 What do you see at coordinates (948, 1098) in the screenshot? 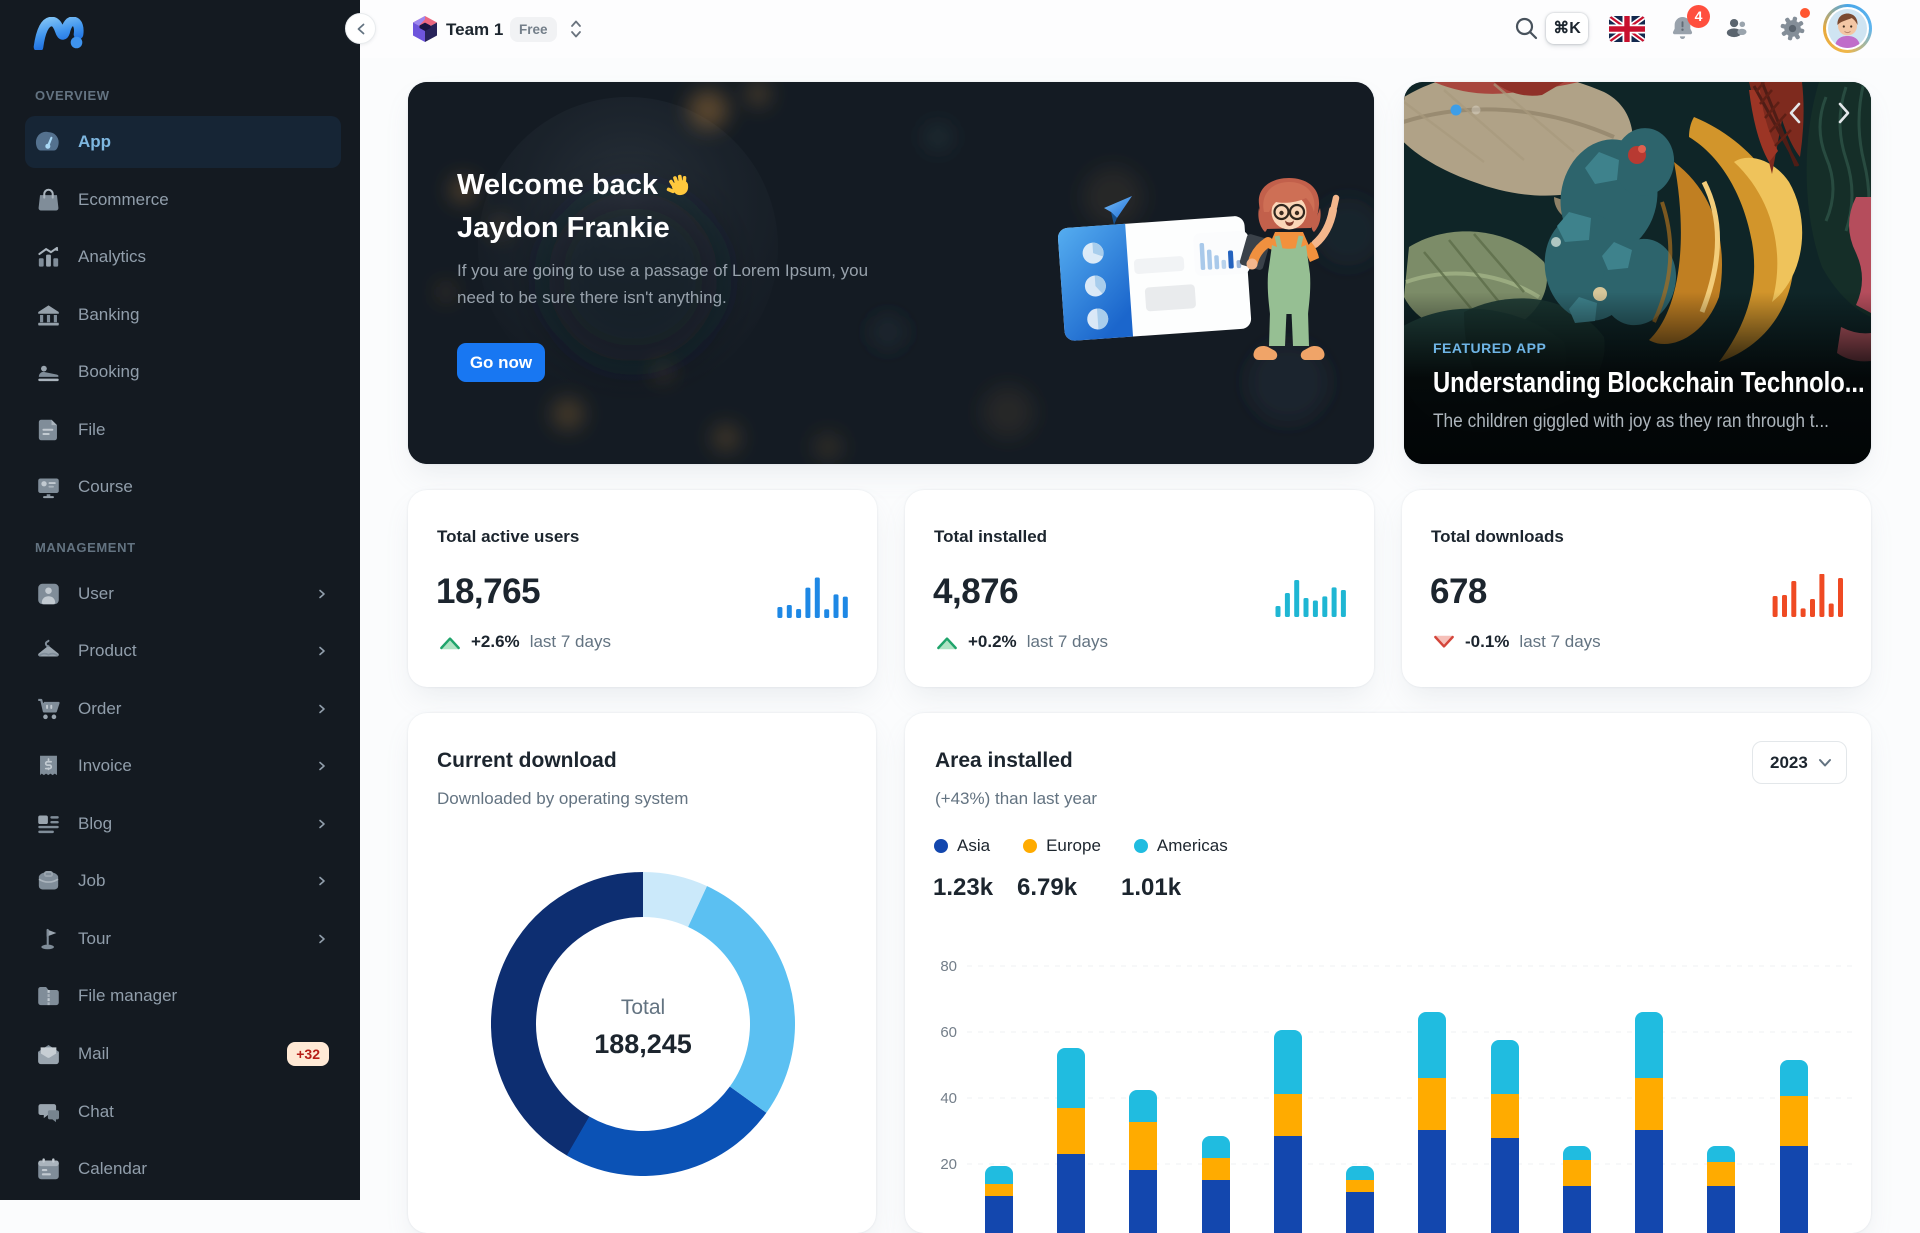
I see `svg-text: 40` at bounding box center [948, 1098].